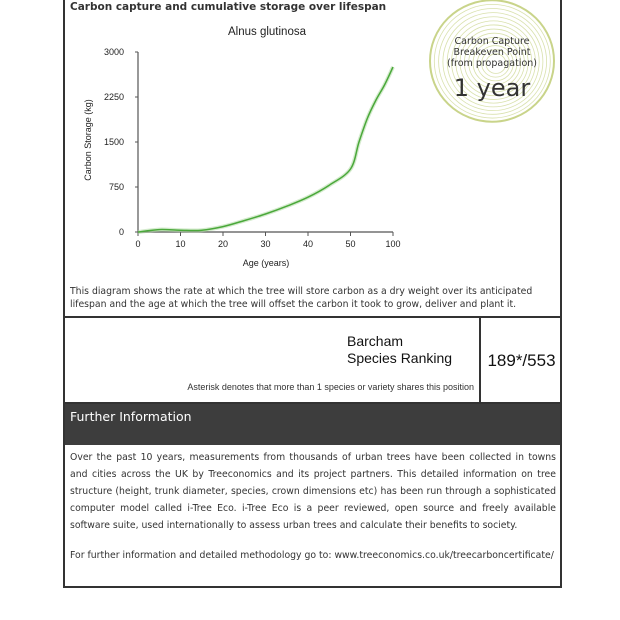 This screenshot has height=620, width=620. What do you see at coordinates (308, 244) in the screenshot?
I see `x-tick-label: 40` at bounding box center [308, 244].